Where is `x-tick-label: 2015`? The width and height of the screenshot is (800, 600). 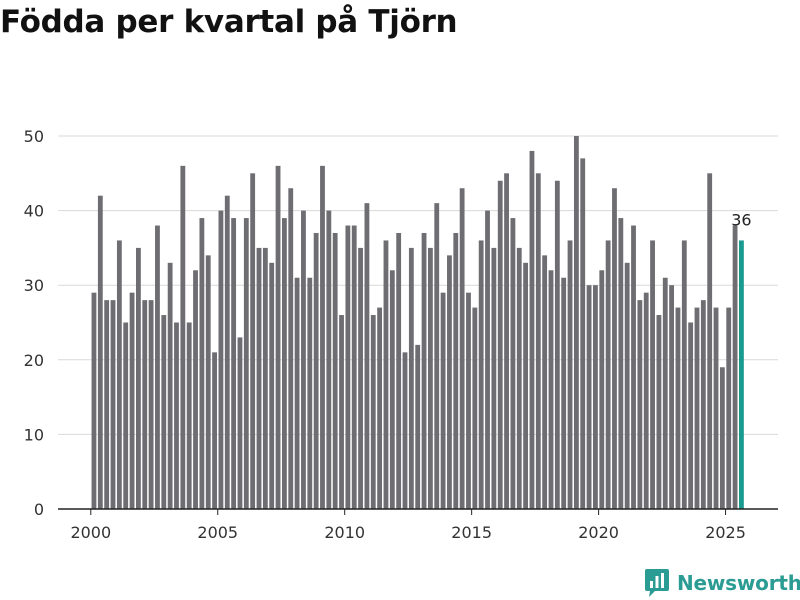
x-tick-label: 2015 is located at coordinates (471, 532).